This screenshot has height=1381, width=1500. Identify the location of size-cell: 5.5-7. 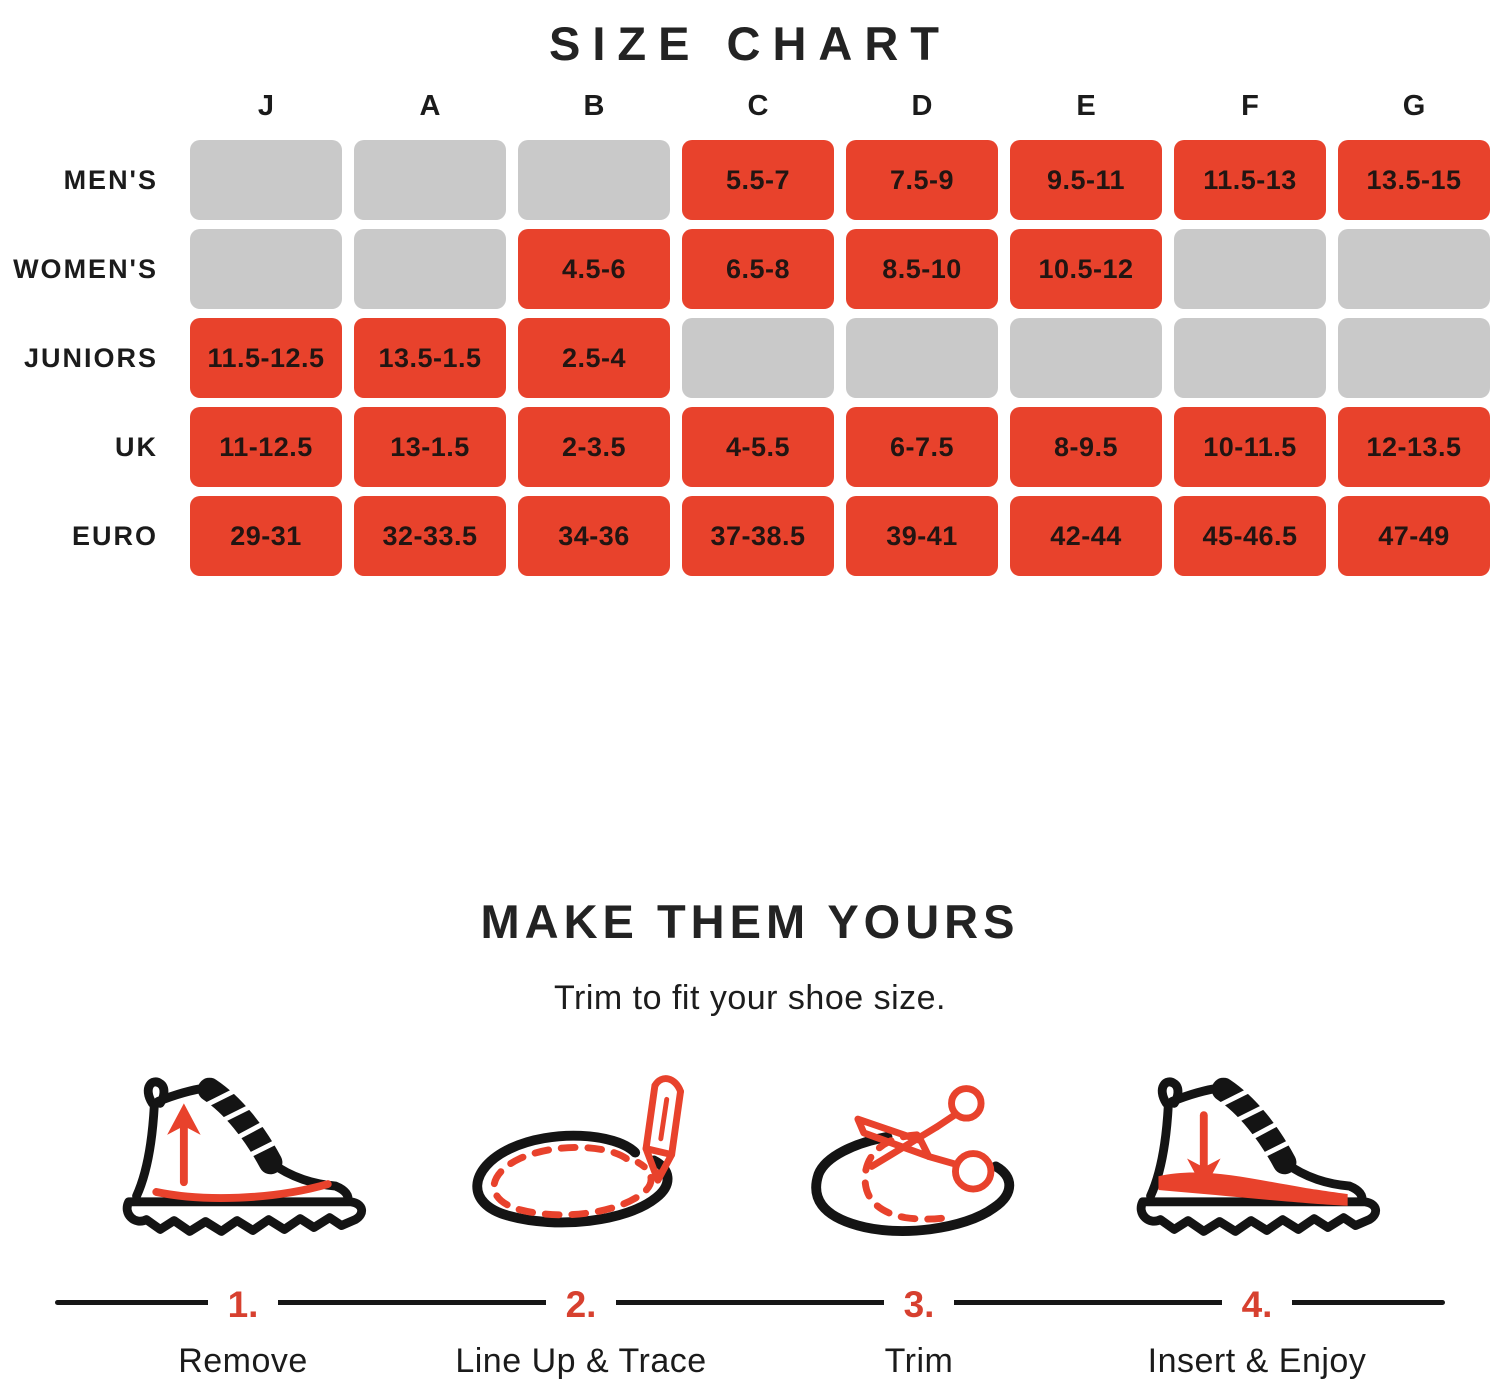
(758, 180).